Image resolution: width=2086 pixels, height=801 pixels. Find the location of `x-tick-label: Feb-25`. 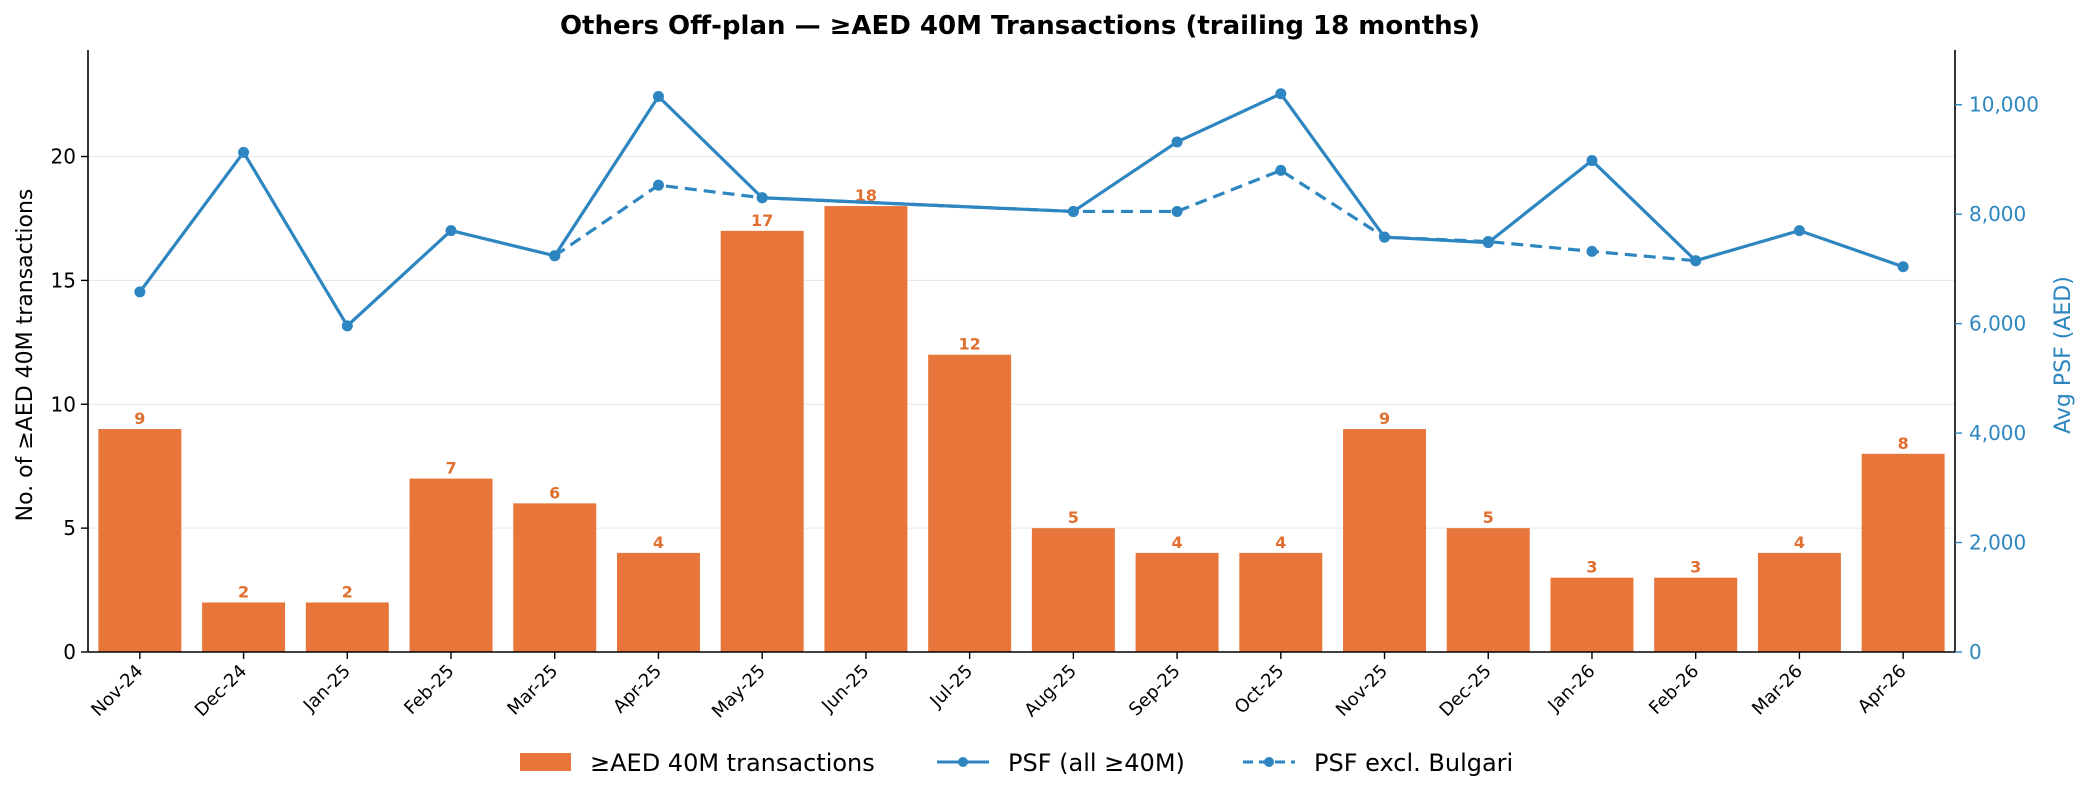

x-tick-label: Feb-25 is located at coordinates (429, 690).